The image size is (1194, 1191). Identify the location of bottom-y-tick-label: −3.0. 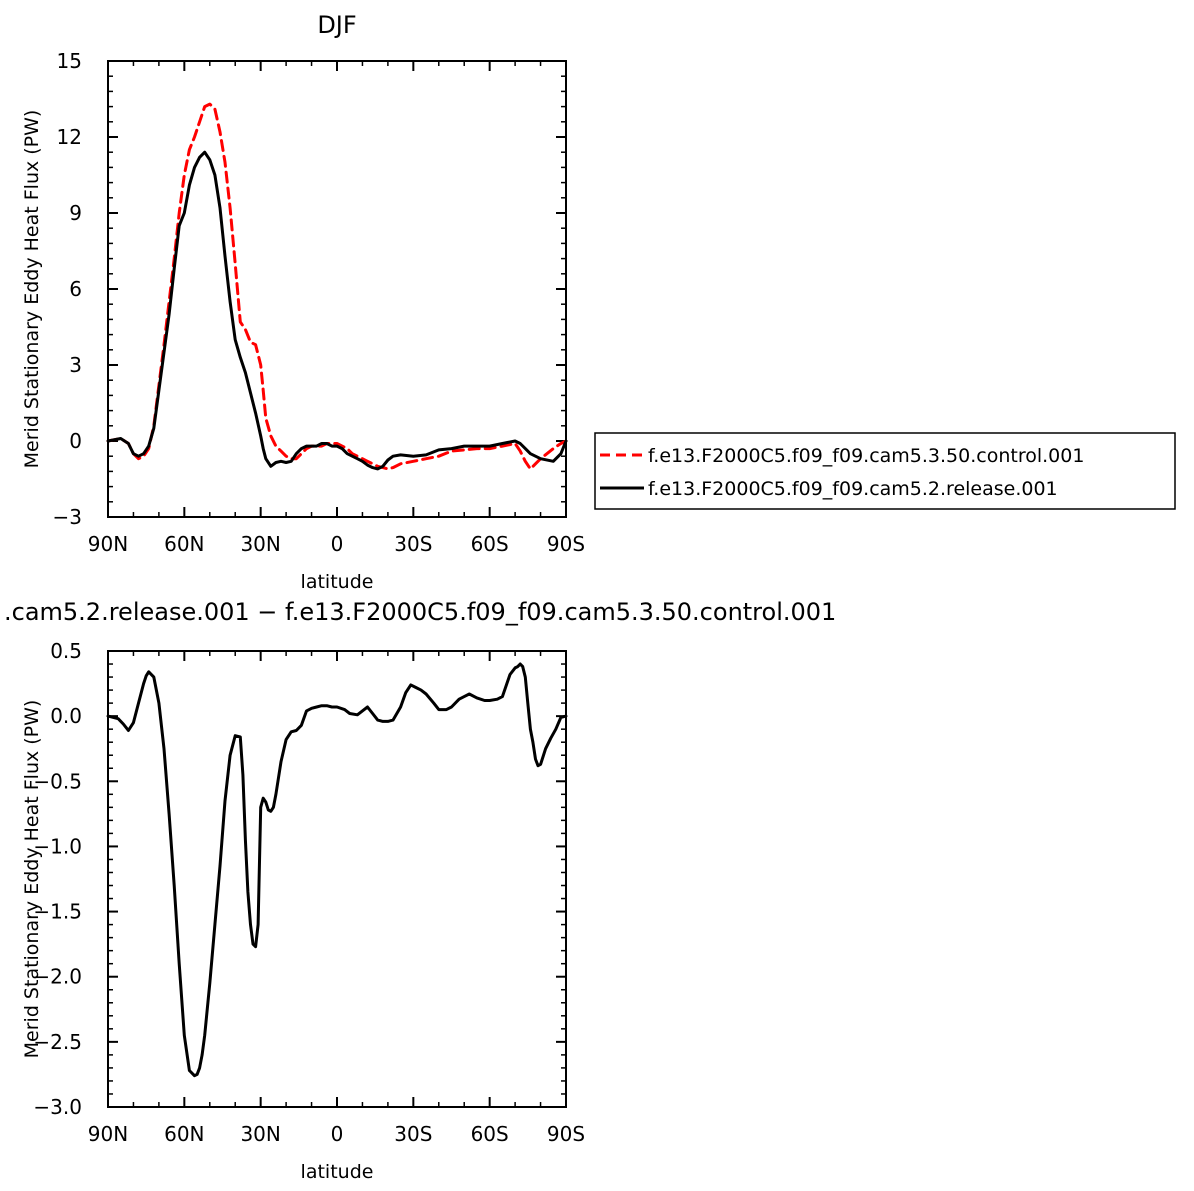
(57, 1107).